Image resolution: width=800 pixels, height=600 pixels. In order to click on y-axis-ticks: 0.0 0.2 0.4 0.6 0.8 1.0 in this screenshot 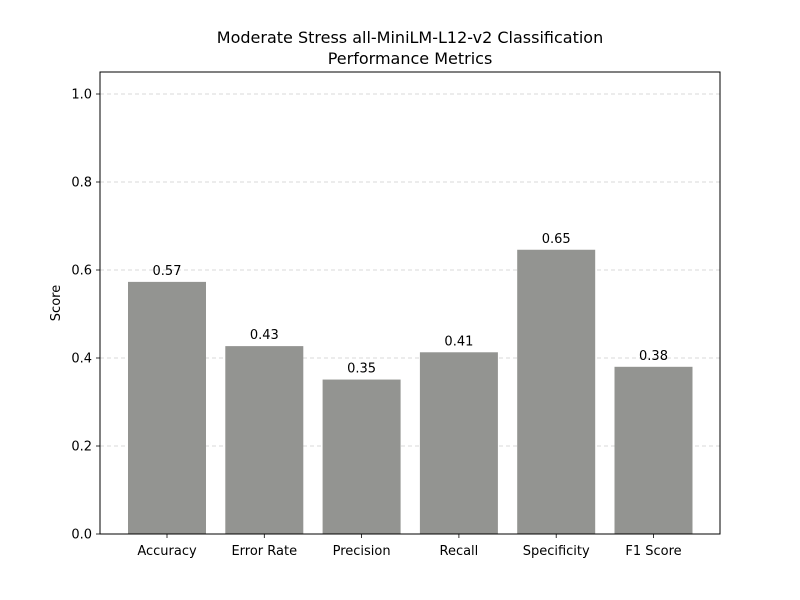, I will do `click(85, 315)`.